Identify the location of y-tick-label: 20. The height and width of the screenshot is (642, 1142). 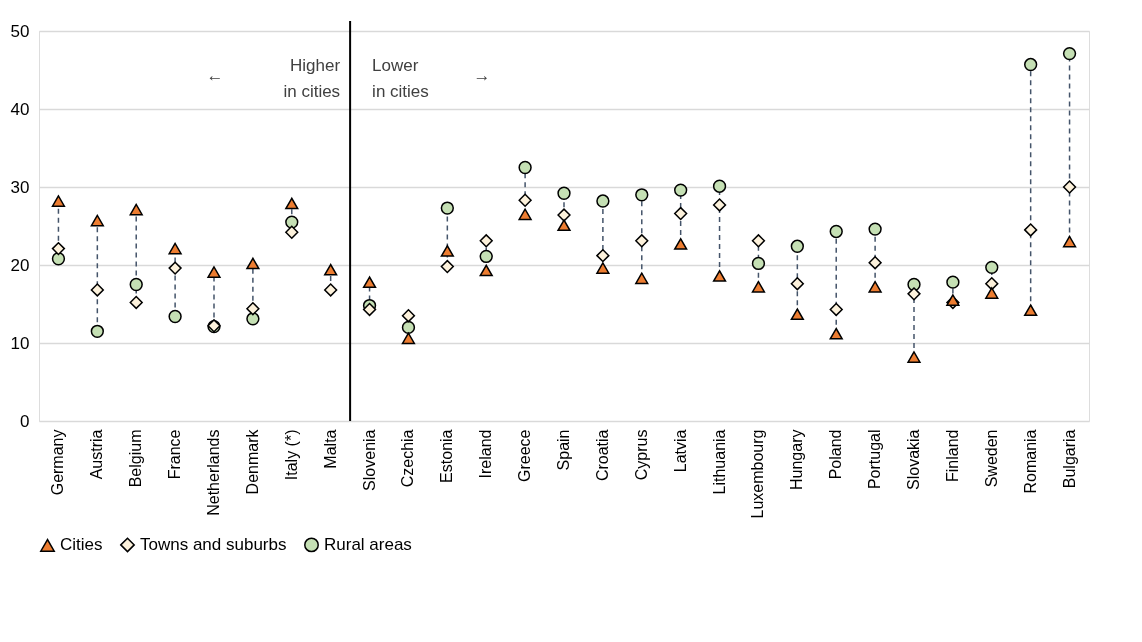
(20, 265).